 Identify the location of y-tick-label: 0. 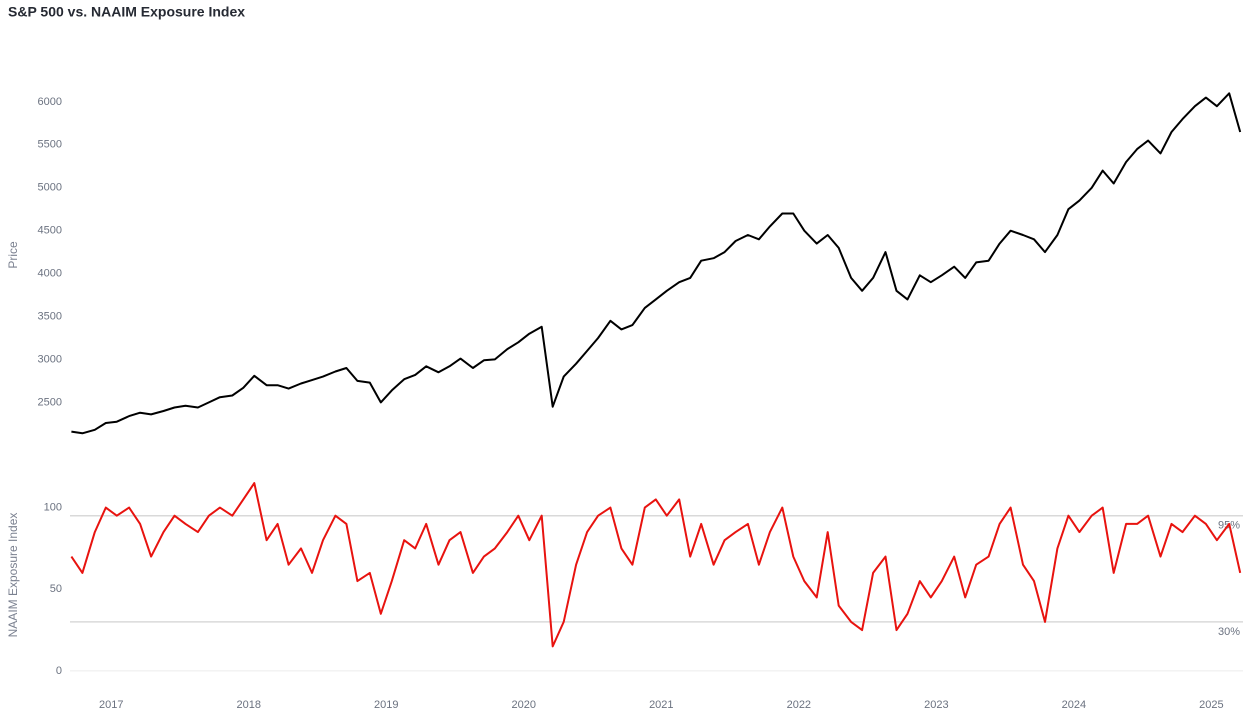
(59, 671).